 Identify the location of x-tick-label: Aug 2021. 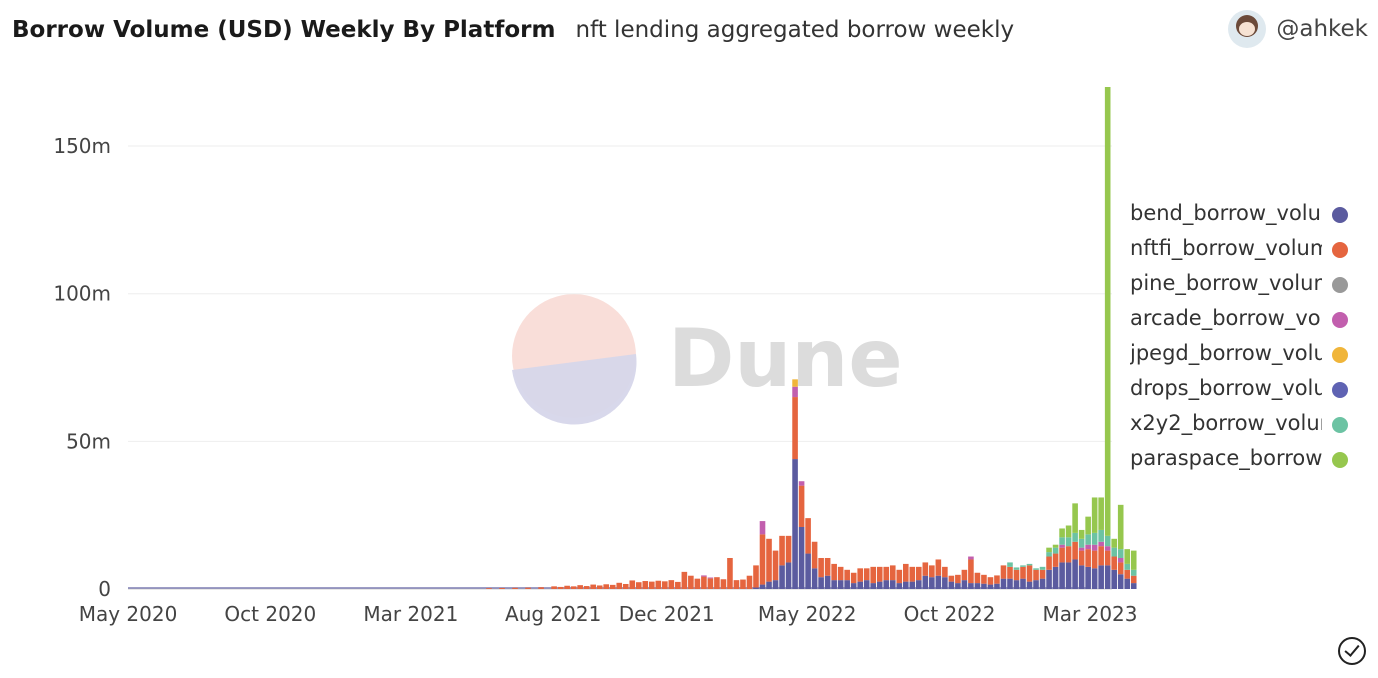
(553, 614).